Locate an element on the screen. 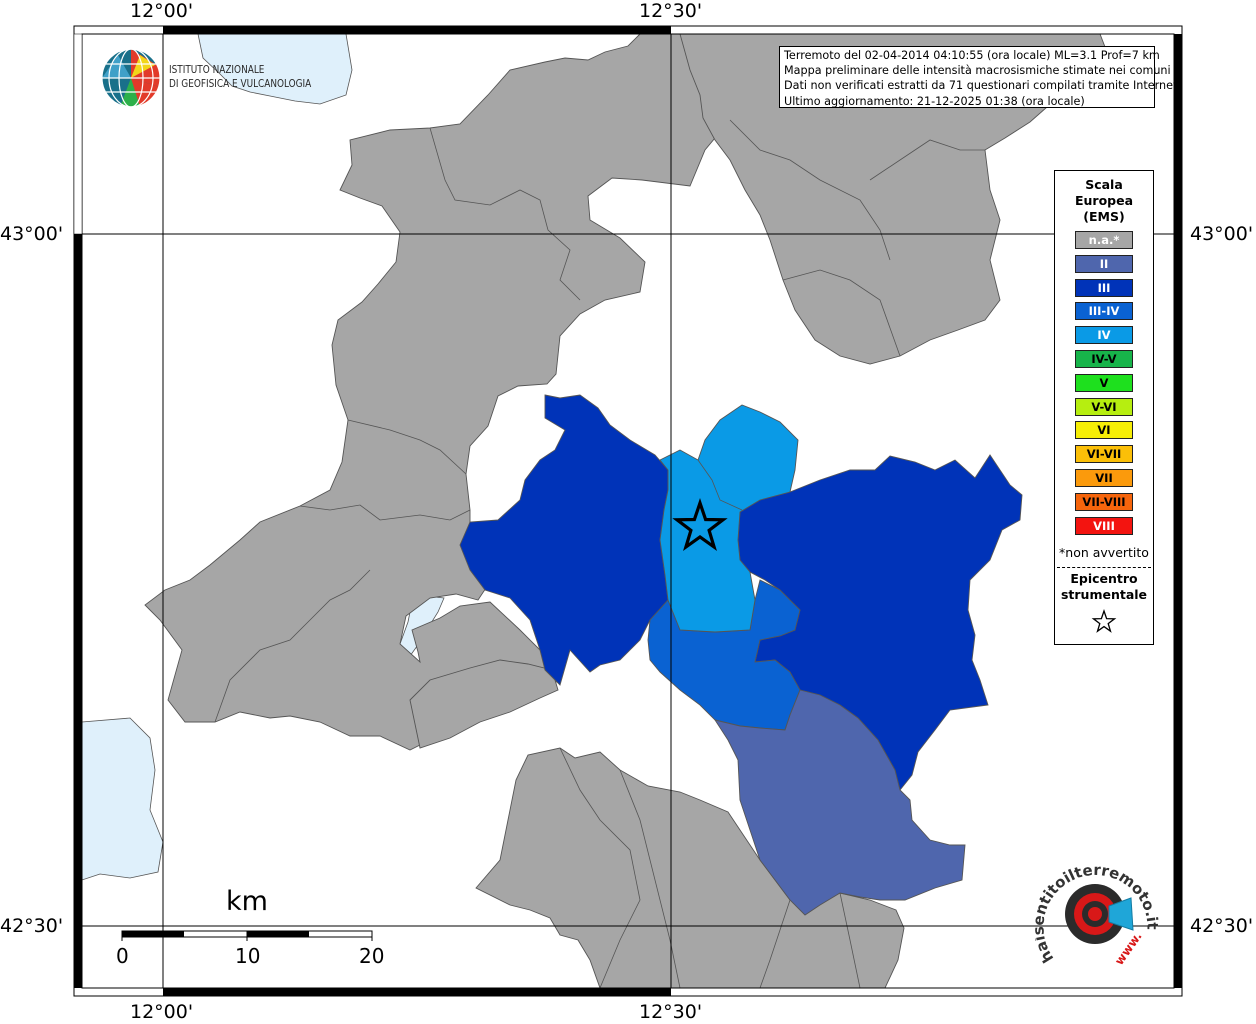 The height and width of the screenshot is (1024, 1256). legend-swatch: VII is located at coordinates (1104, 478).